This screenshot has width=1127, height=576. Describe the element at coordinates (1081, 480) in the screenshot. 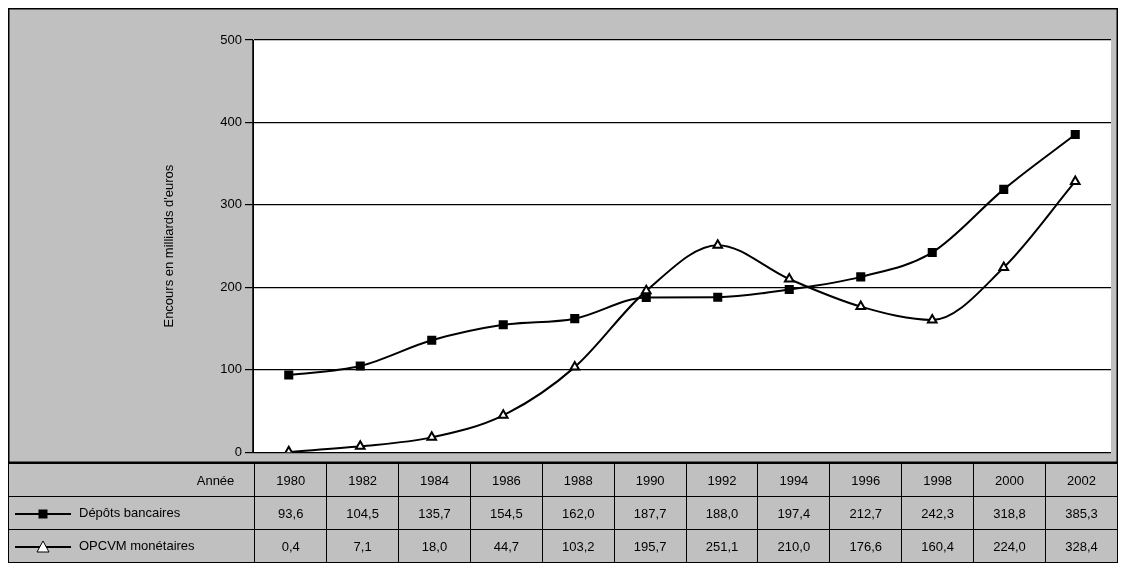

I see `x-tick-label: 2002` at that location.